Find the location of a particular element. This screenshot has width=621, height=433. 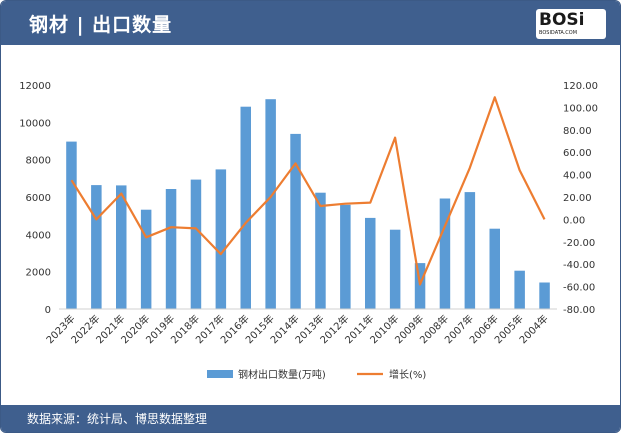

y-right-tick-label: 40.00 is located at coordinates (577, 176).